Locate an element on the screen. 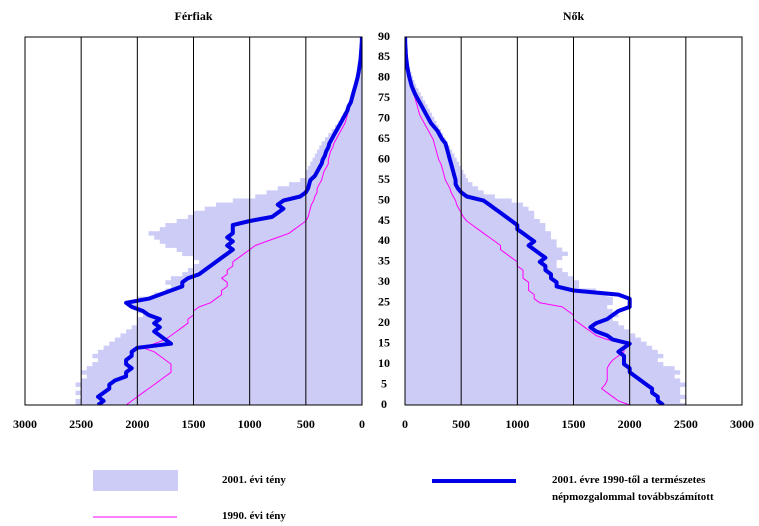 This screenshot has height=526, width=759. y-tick-label: 45 is located at coordinates (384, 220).